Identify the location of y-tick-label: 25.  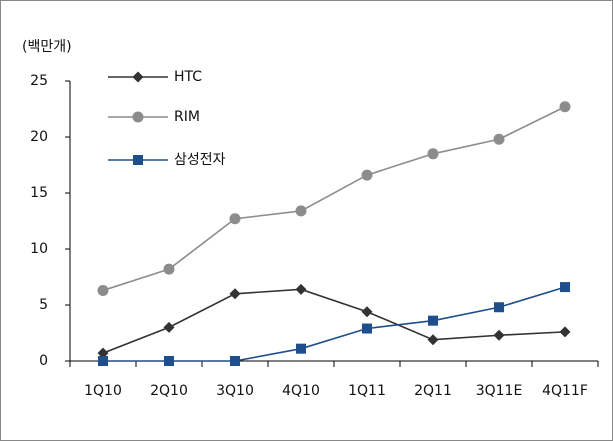
(39, 81).